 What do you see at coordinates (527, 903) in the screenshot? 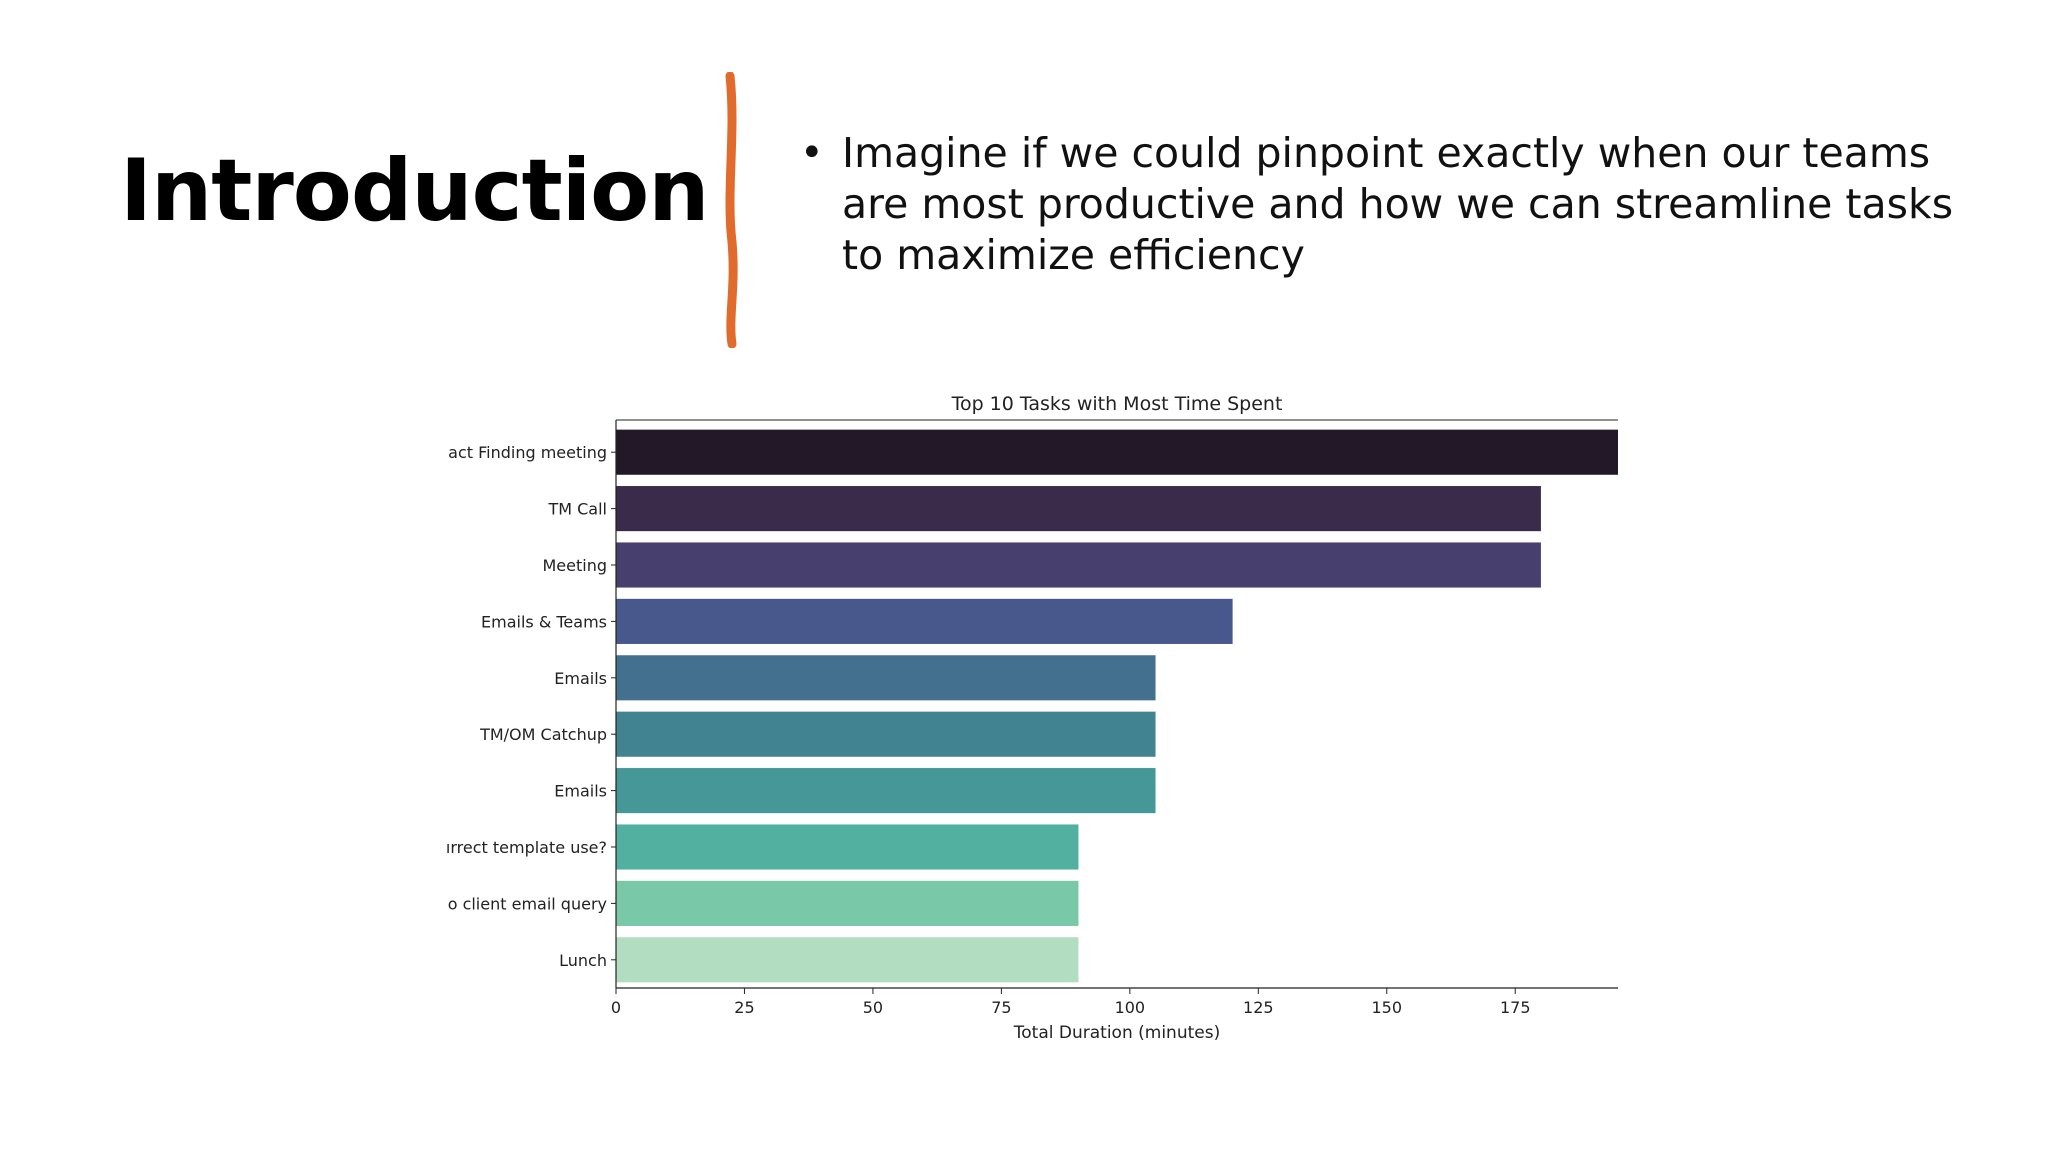
I see `y-tick-label: o client email query` at bounding box center [527, 903].